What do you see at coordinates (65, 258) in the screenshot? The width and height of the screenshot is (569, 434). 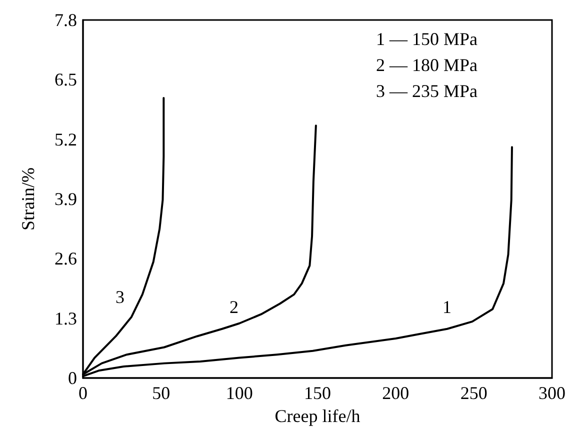 I see `y-tick-label: 2.6` at bounding box center [65, 258].